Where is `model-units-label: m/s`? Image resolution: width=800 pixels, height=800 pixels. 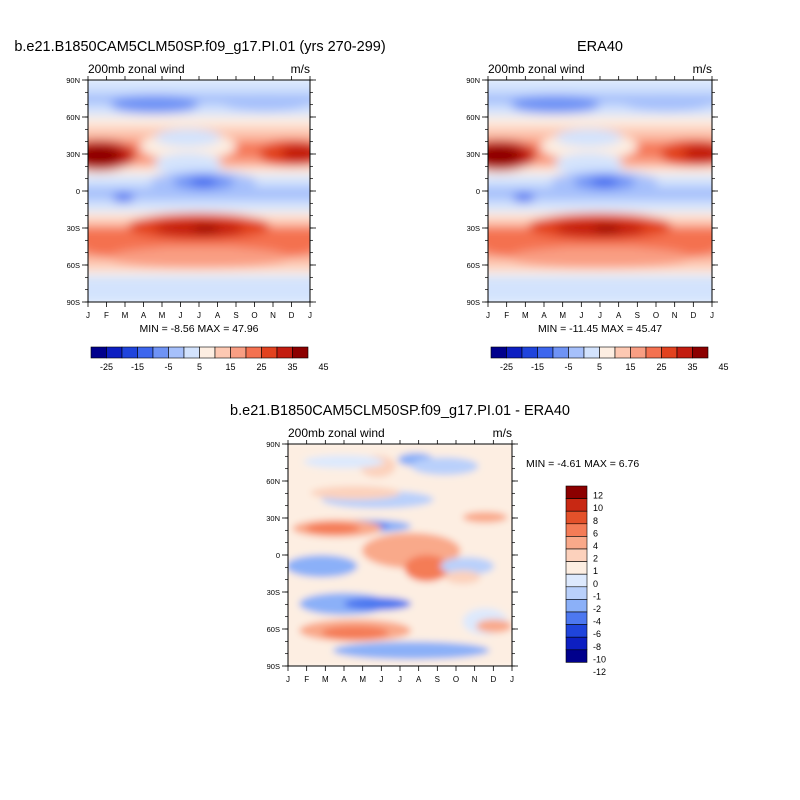 model-units-label: m/s is located at coordinates (300, 69).